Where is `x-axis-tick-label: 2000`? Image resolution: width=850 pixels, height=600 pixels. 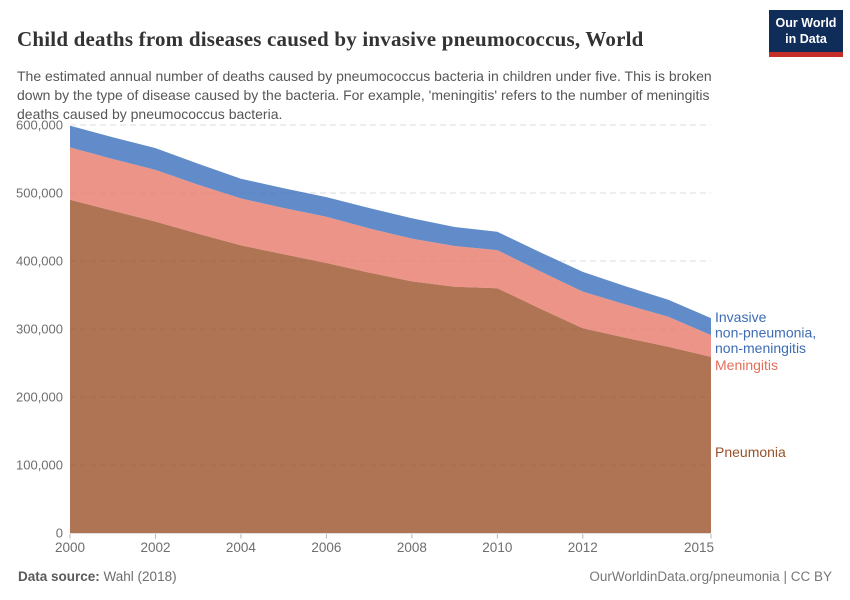
x-axis-tick-label: 2000 is located at coordinates (70, 547).